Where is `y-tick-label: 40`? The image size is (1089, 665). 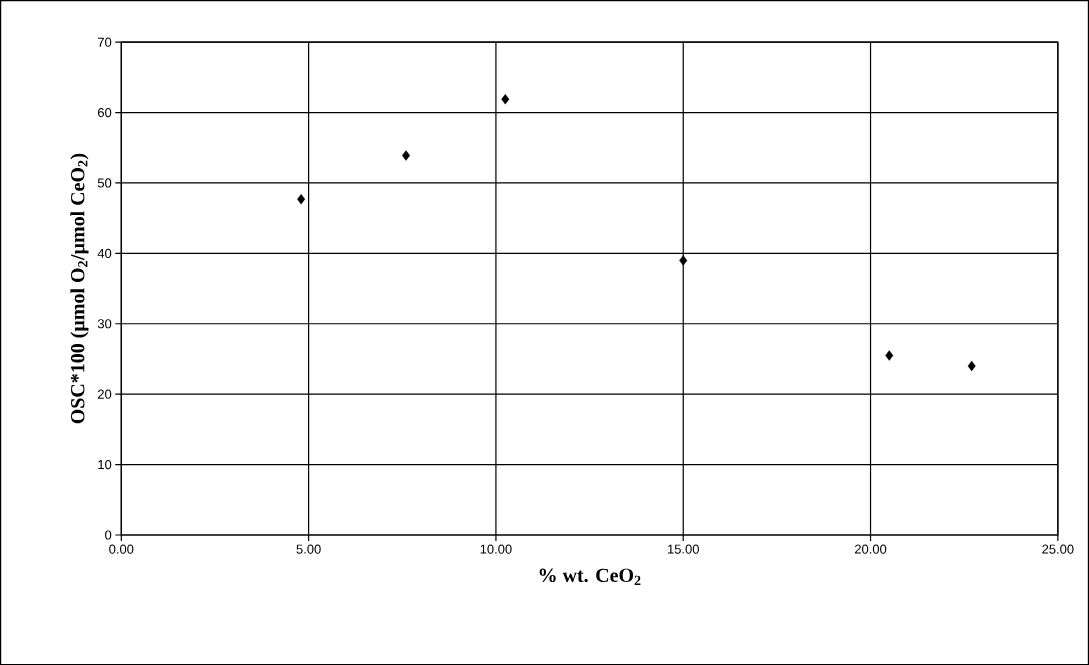
y-tick-label: 40 is located at coordinates (104, 253).